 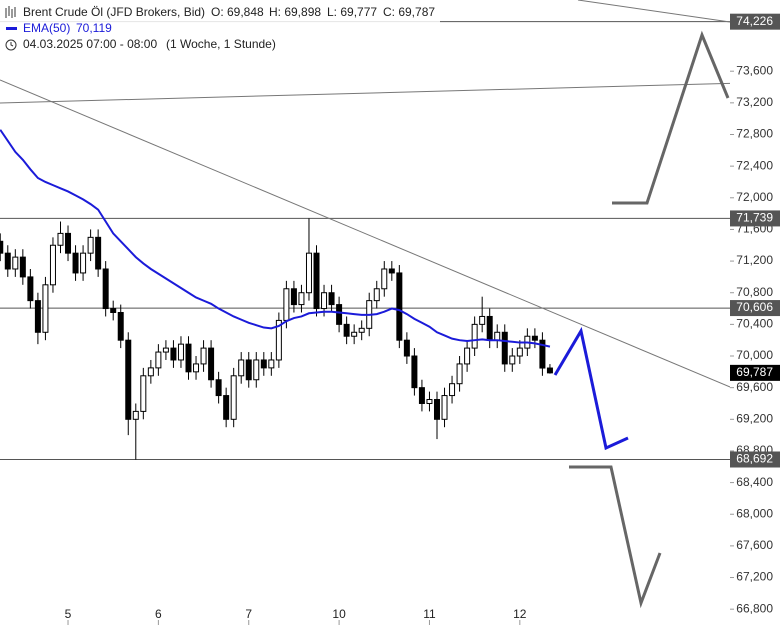 I want to click on header-background, so click(x=220, y=27).